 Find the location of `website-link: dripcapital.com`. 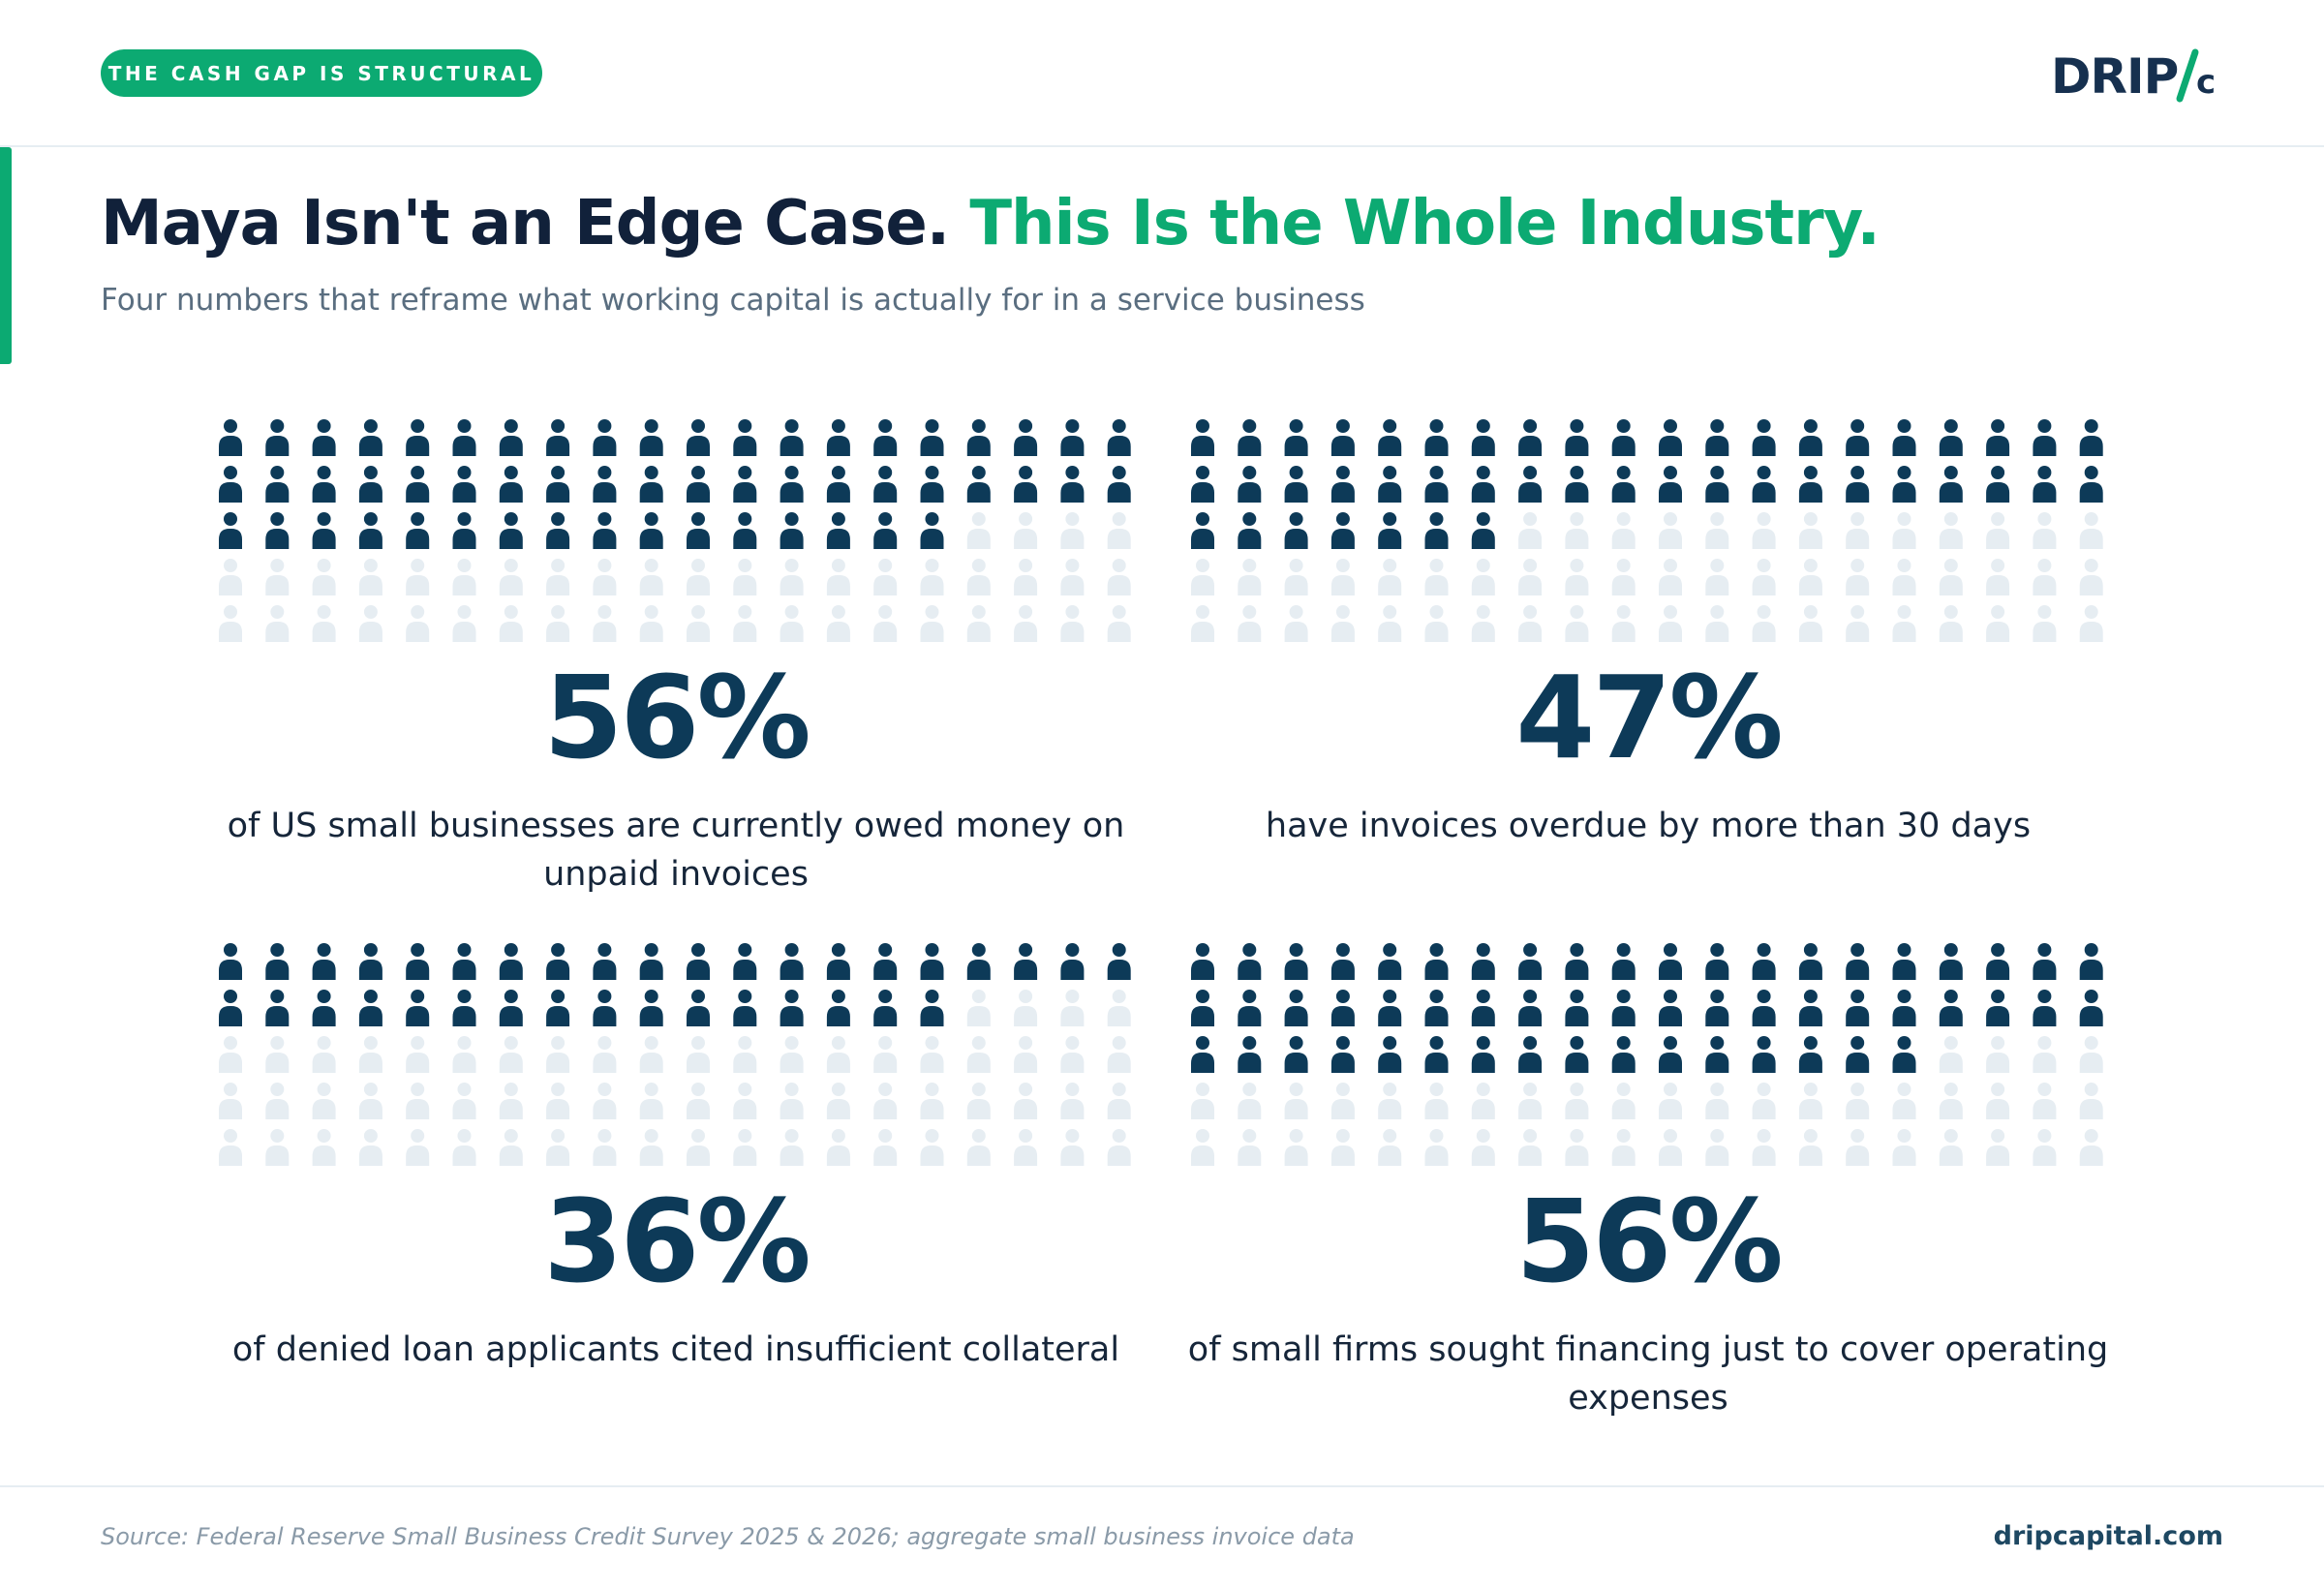

website-link: dripcapital.com is located at coordinates (2108, 1536).